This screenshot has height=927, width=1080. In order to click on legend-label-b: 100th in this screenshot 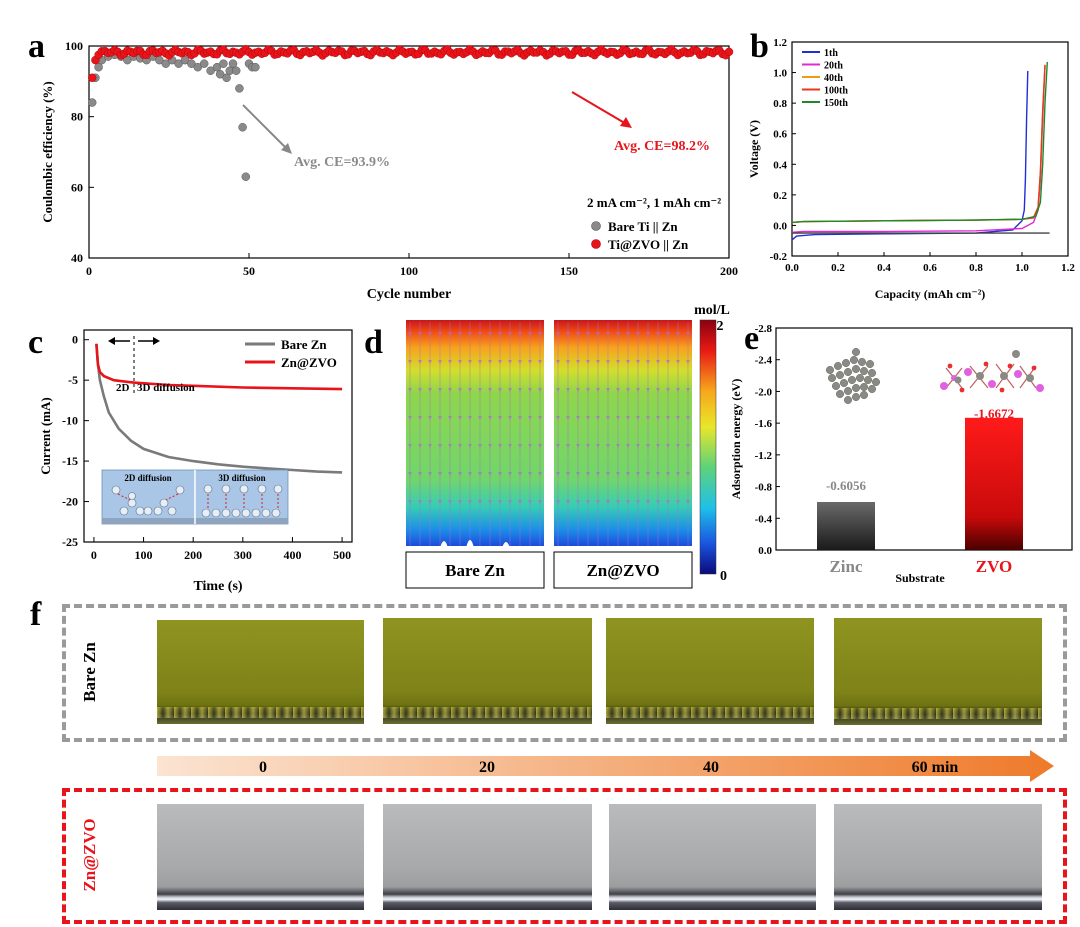, I will do `click(836, 91)`.